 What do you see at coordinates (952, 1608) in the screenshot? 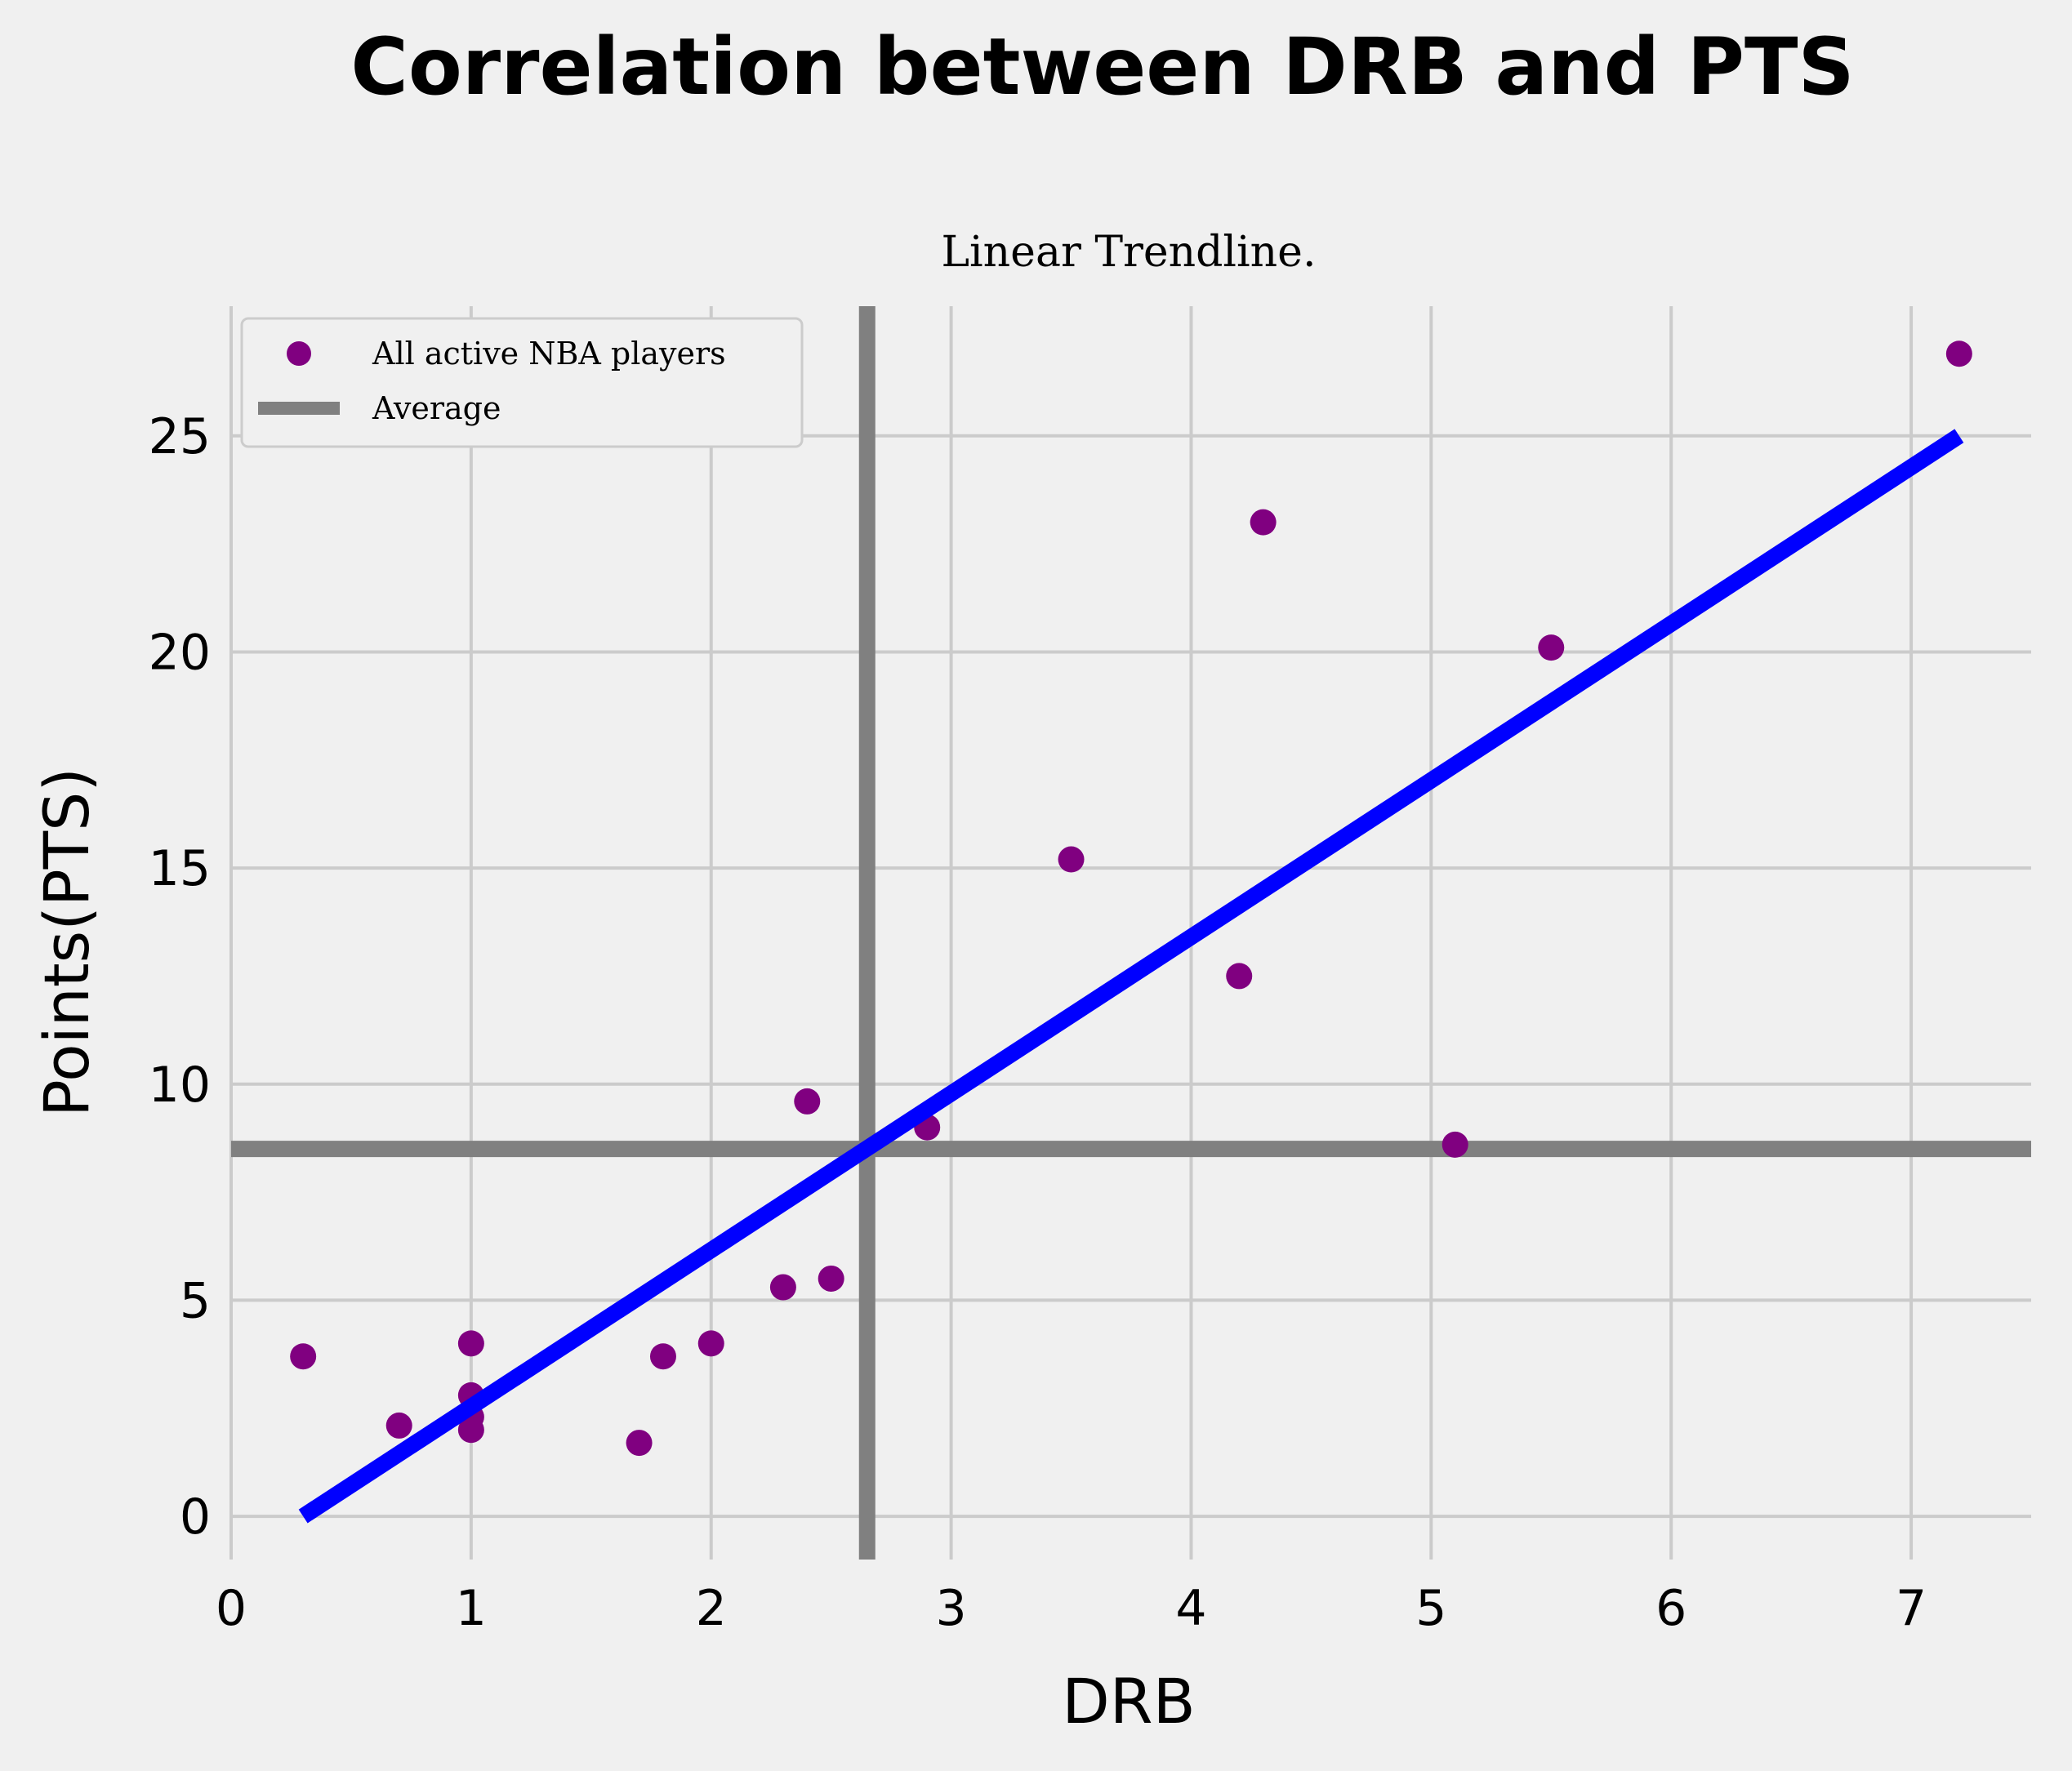
I see `x-tick-label: 3` at bounding box center [952, 1608].